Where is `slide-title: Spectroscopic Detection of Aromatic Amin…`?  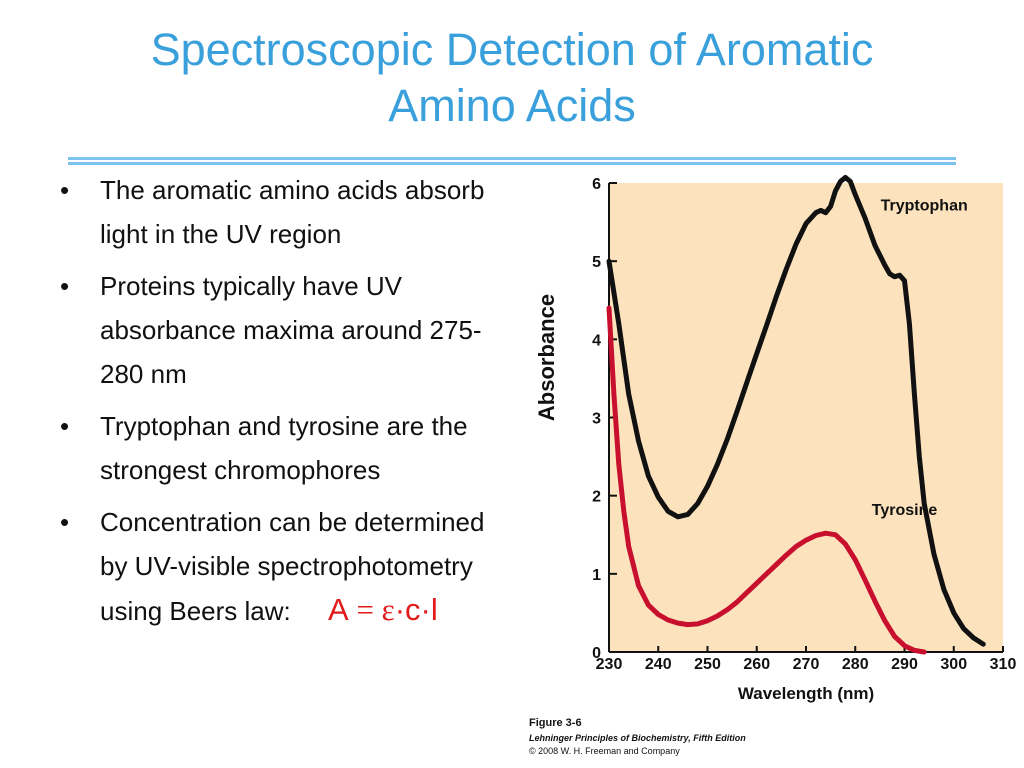
slide-title: Spectroscopic Detection of Aromatic Amin… is located at coordinates (512, 78).